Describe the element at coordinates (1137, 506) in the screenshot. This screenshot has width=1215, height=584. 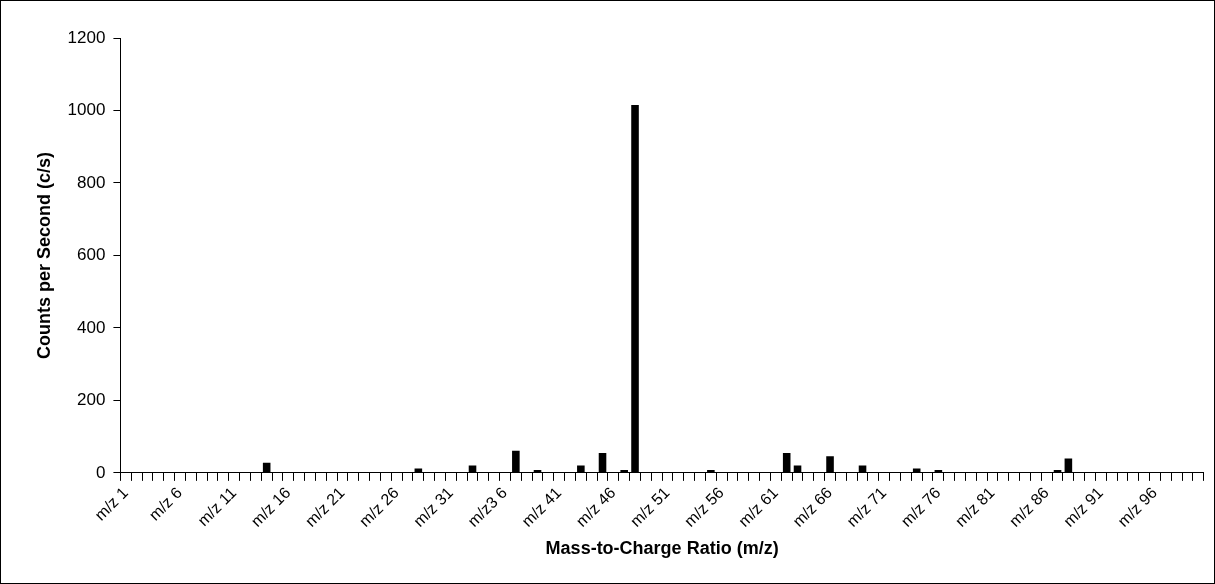
I see `x-tick-label: m/z 96` at that location.